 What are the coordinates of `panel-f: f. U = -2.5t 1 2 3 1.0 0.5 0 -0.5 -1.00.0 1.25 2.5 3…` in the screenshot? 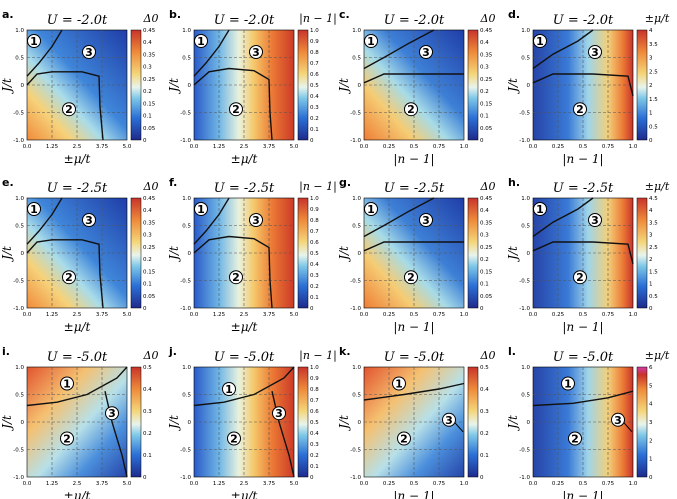 It's located at (252, 255).